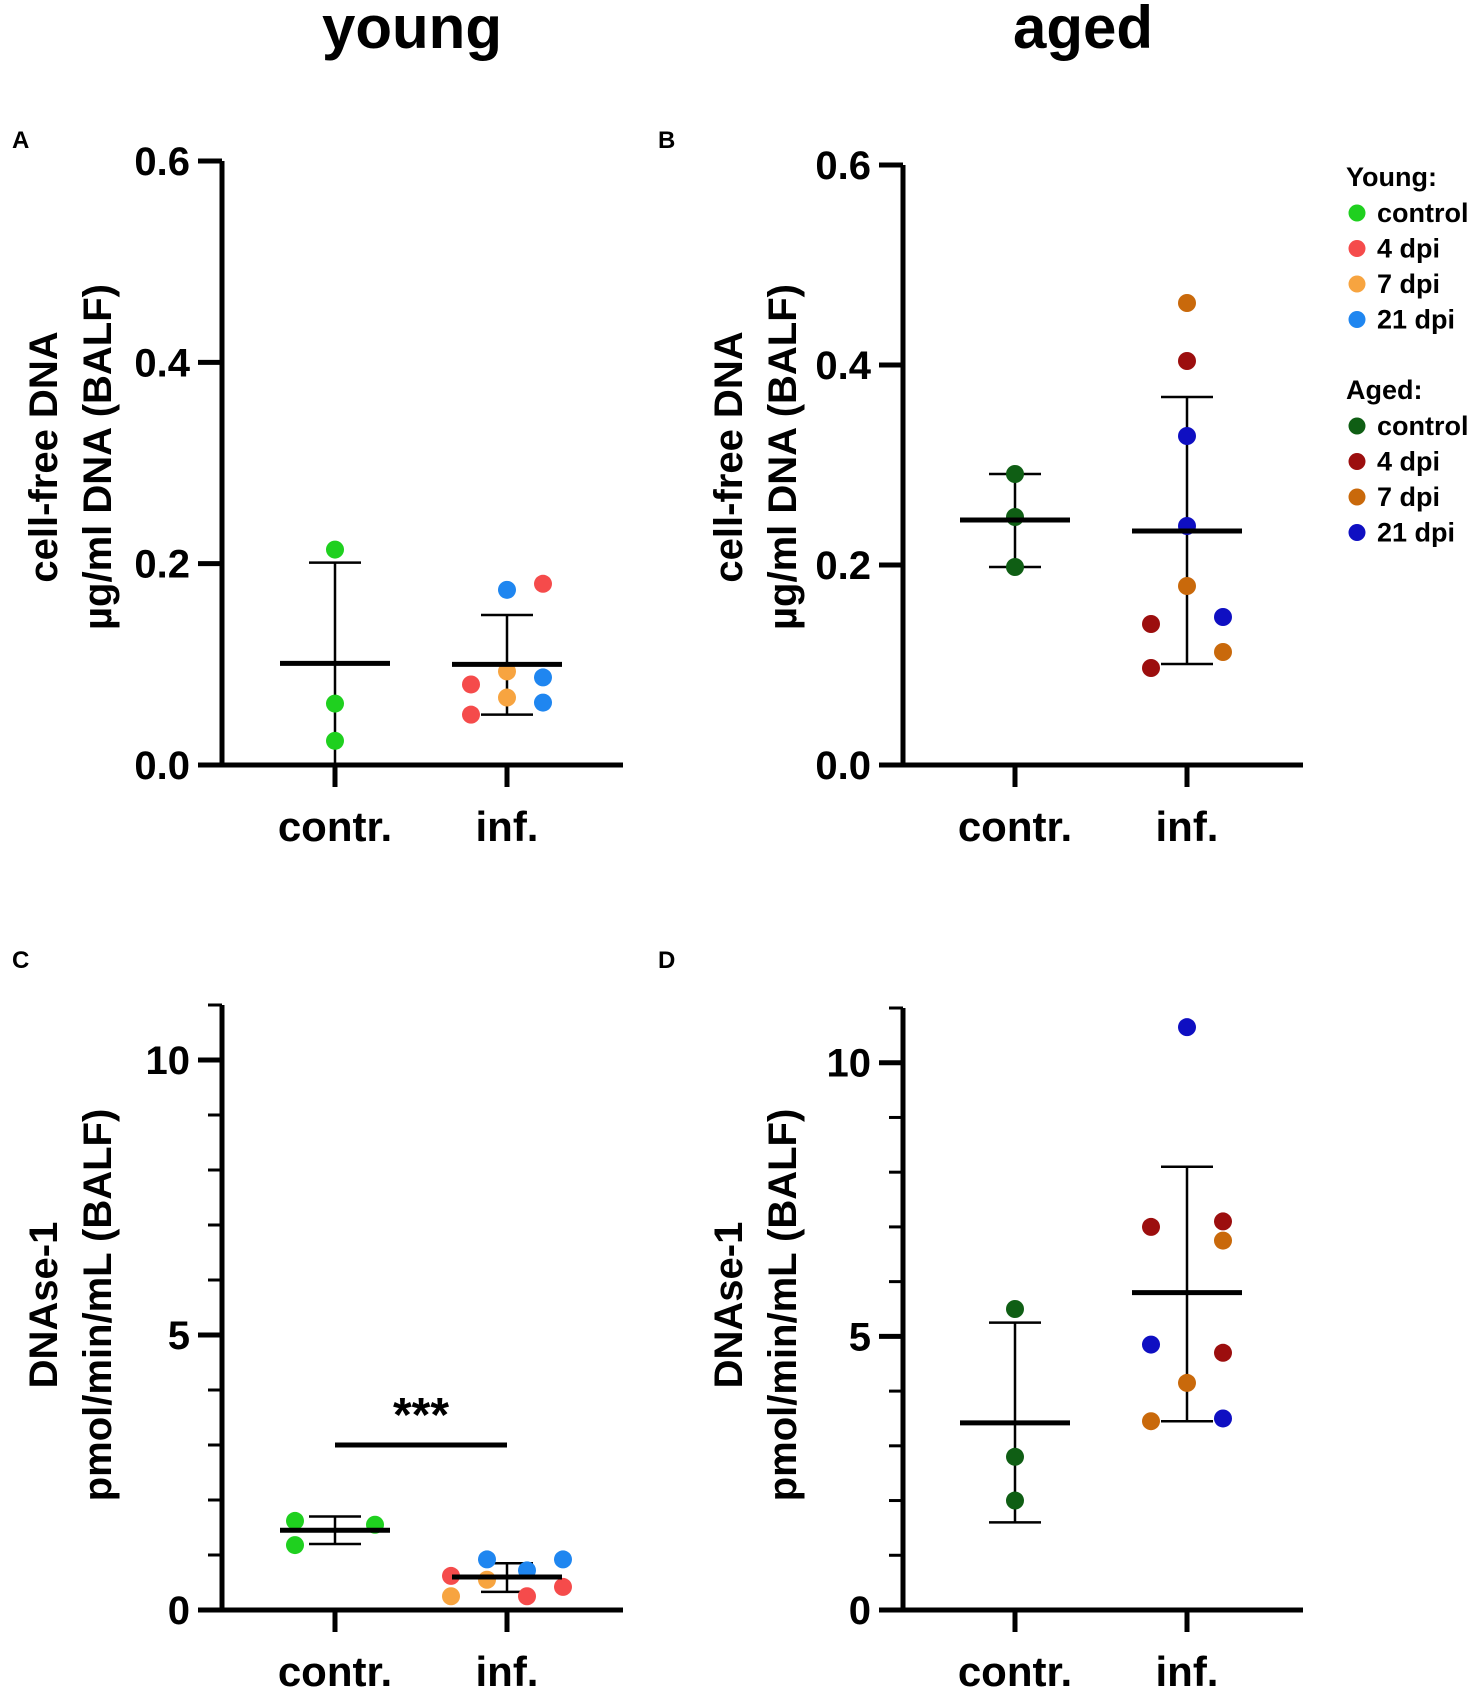 The image size is (1476, 1687). Describe the element at coordinates (666, 960) in the screenshot. I see `panel-letter: D` at that location.